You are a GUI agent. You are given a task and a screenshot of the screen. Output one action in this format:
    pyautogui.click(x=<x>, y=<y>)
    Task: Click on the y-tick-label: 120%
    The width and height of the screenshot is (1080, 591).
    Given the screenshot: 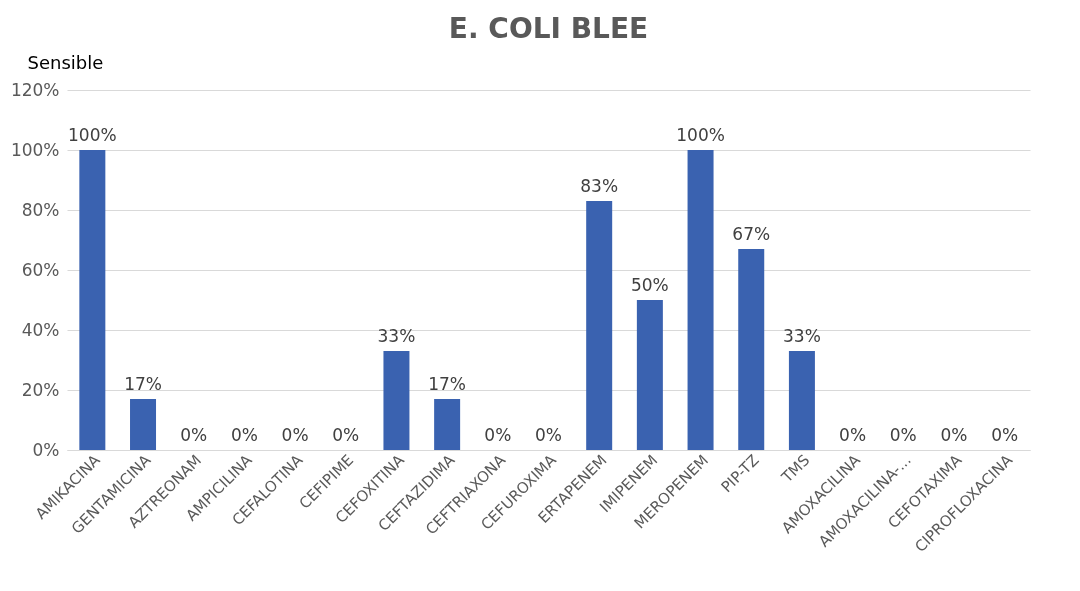 What is the action you would take?
    pyautogui.click(x=35, y=89)
    